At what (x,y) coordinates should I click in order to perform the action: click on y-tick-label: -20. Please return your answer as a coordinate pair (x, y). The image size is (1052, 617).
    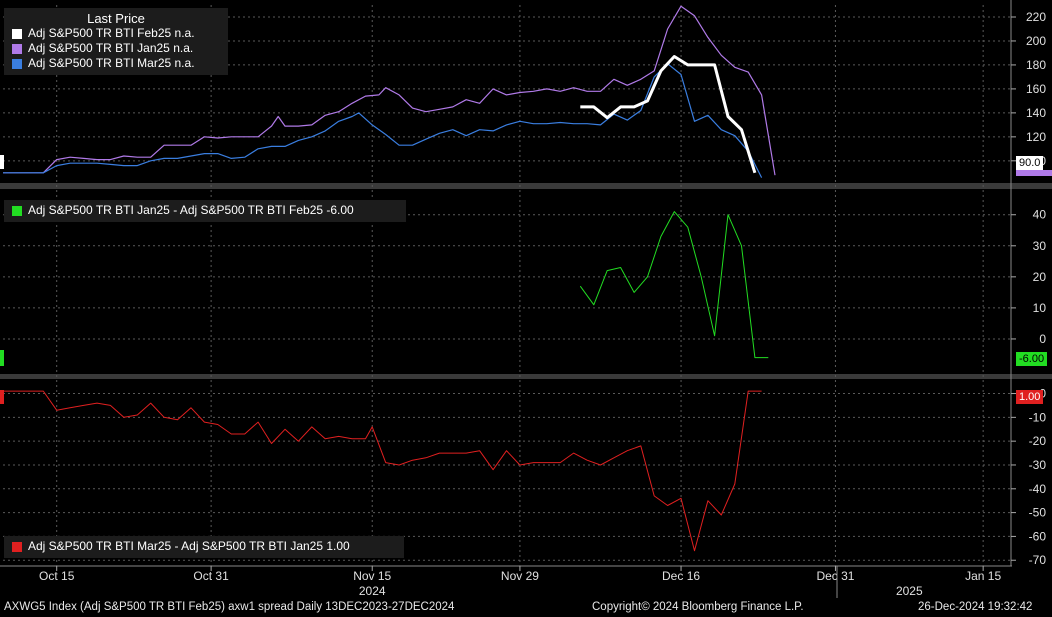
    Looking at the image, I should click on (1038, 441).